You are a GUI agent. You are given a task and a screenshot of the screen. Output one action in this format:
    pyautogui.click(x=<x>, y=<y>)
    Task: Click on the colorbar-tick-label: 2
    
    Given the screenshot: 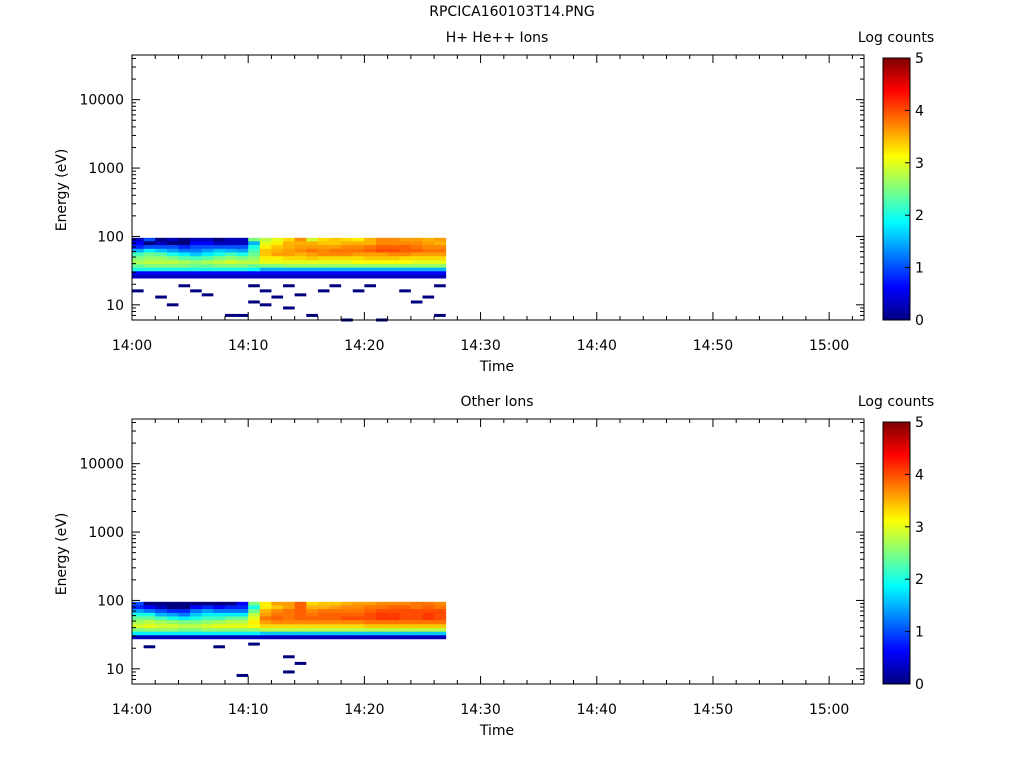 What is the action you would take?
    pyautogui.click(x=919, y=580)
    